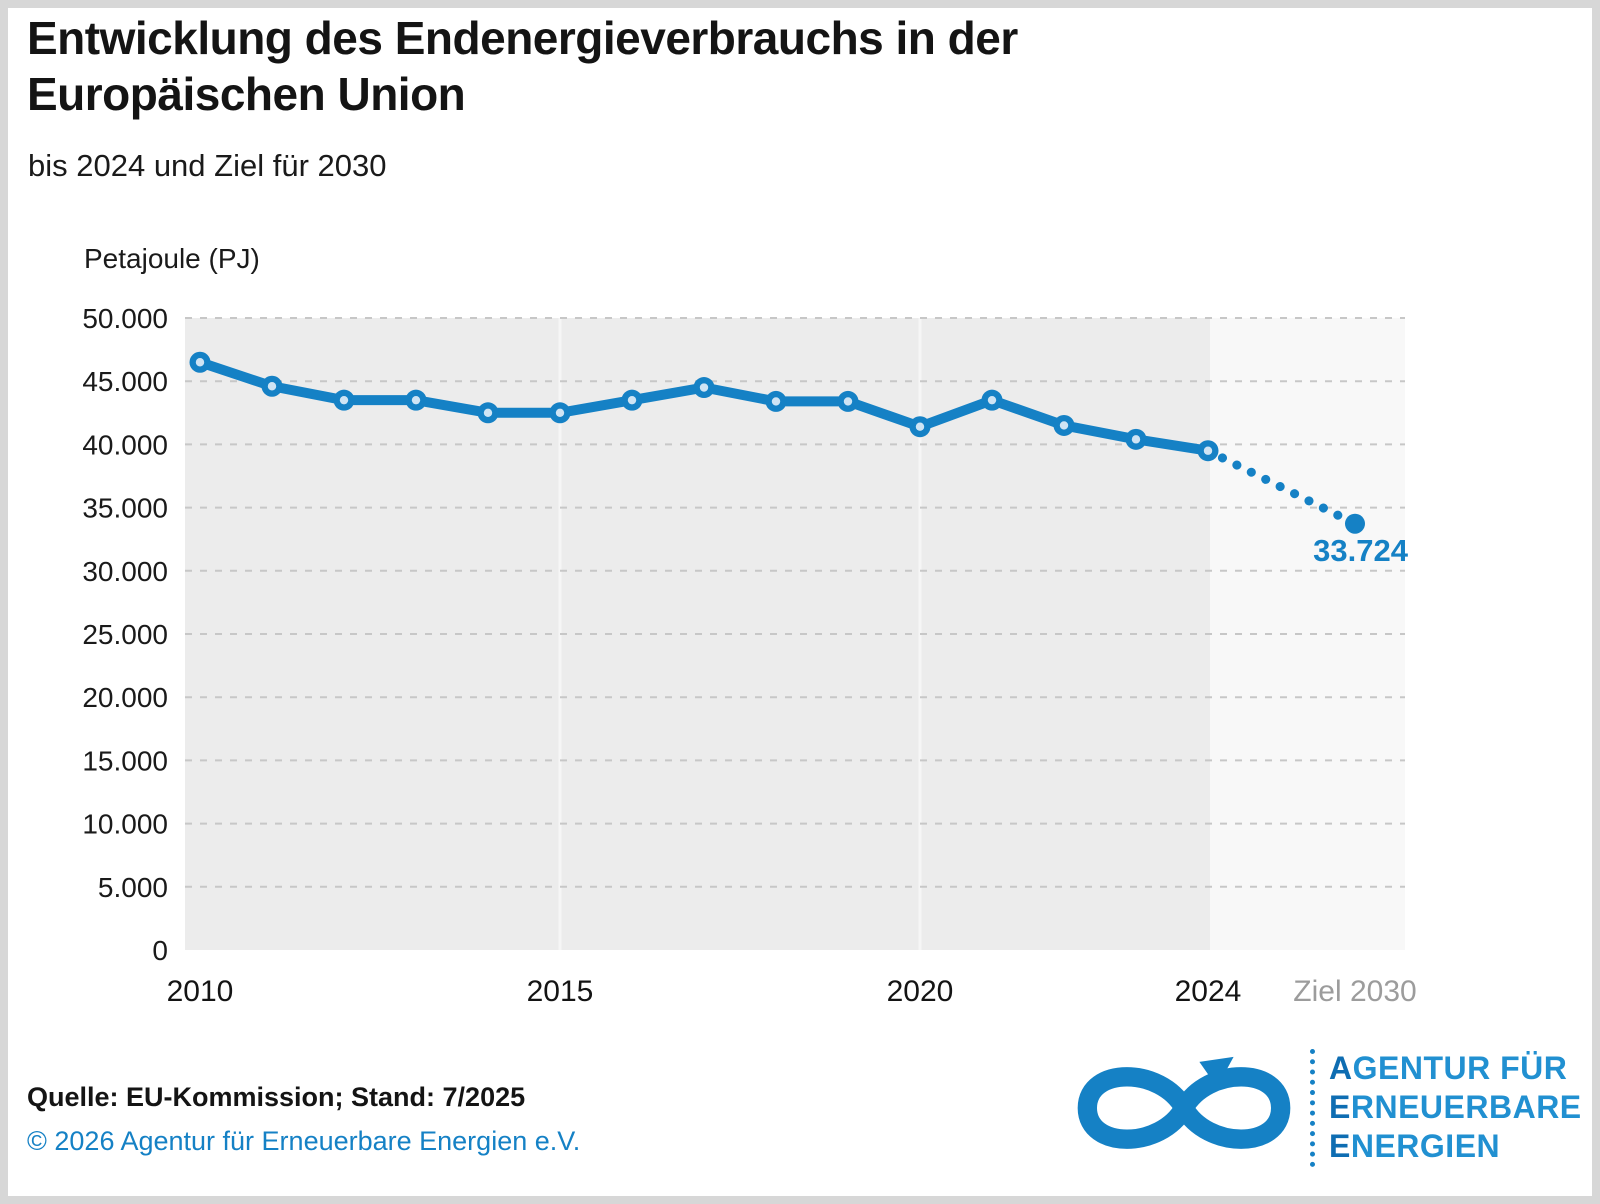 The width and height of the screenshot is (1600, 1204). I want to click on projection-line, so click(1281, 487).